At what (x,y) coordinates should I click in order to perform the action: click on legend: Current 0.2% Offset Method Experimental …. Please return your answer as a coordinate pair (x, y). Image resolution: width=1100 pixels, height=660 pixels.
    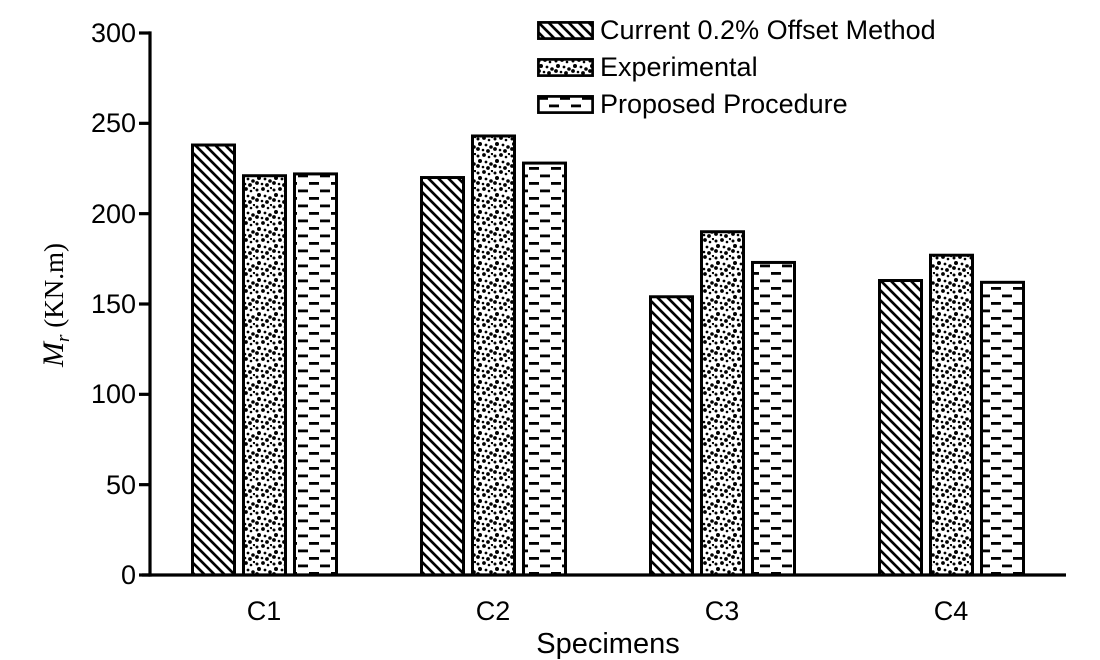
    Looking at the image, I should click on (736, 69).